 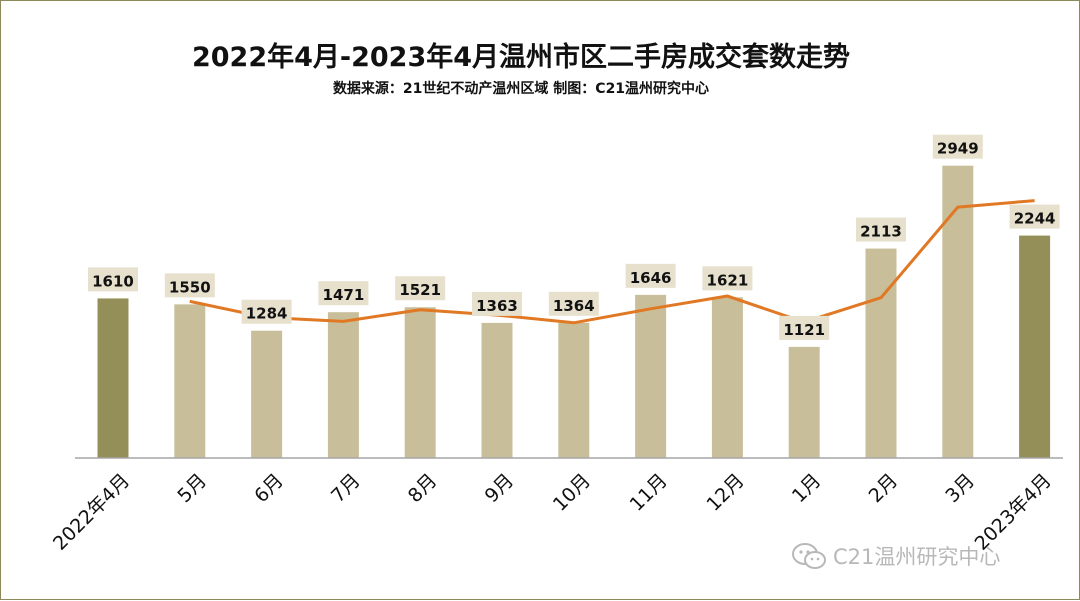 What do you see at coordinates (884, 489) in the screenshot?
I see `x-tick-label: 2月` at bounding box center [884, 489].